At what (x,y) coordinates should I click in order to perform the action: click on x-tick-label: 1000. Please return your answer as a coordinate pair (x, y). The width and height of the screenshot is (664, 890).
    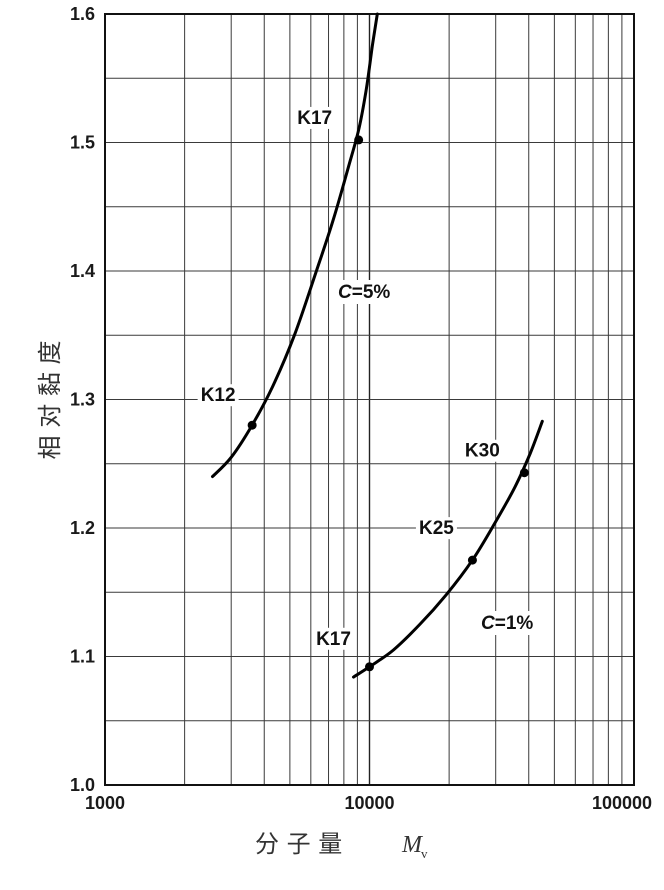
    Looking at the image, I should click on (105, 803).